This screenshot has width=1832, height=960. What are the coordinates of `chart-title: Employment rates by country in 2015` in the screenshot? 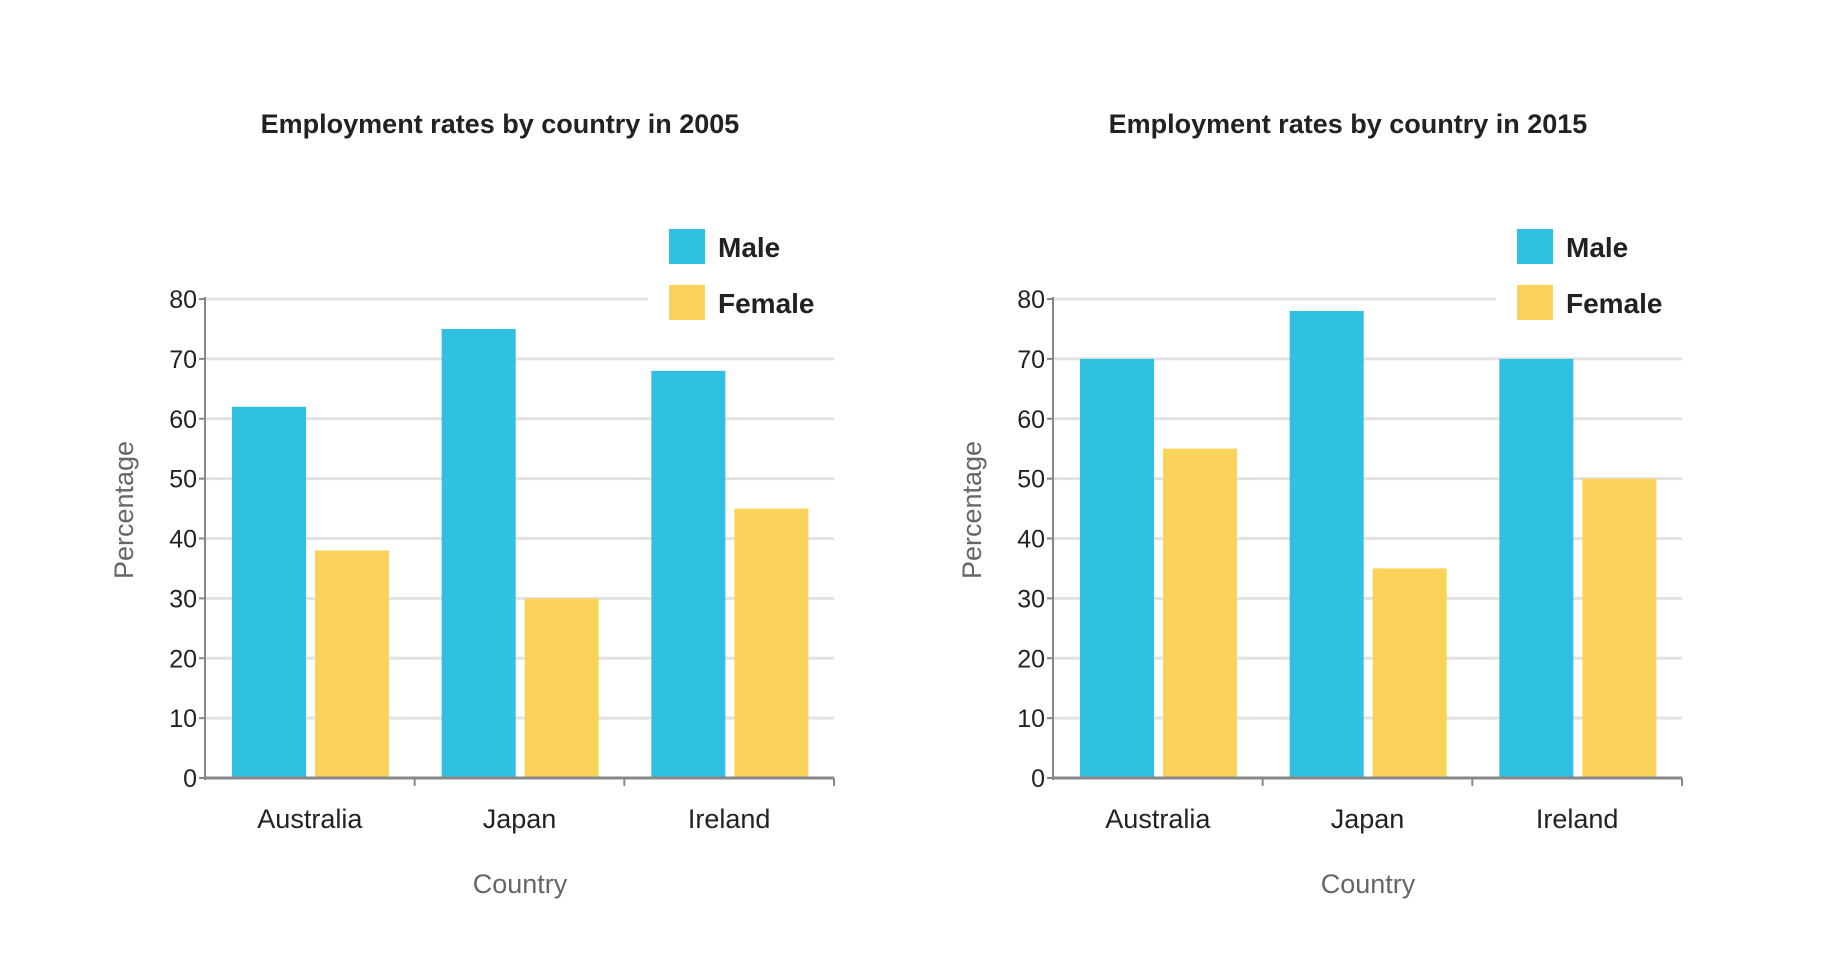 It's located at (1348, 124).